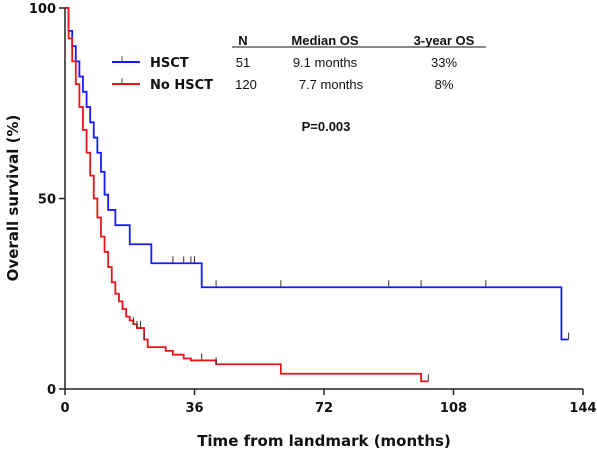  Describe the element at coordinates (242, 40) in the screenshot. I see `col-header-n: N` at that location.